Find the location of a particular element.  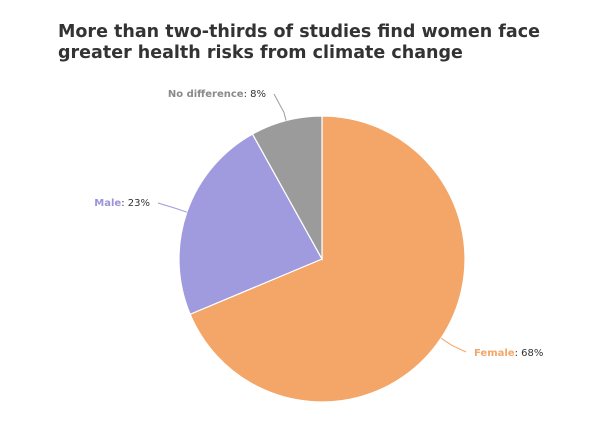

connector-no-difference is located at coordinates (280, 107).